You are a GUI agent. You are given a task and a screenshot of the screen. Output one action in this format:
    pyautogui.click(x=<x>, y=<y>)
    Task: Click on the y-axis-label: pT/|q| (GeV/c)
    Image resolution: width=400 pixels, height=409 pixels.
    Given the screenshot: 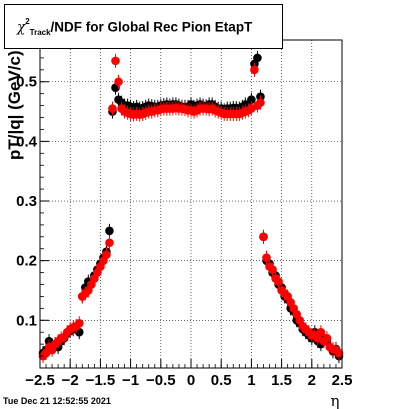 What is the action you would take?
    pyautogui.click(x=14, y=105)
    